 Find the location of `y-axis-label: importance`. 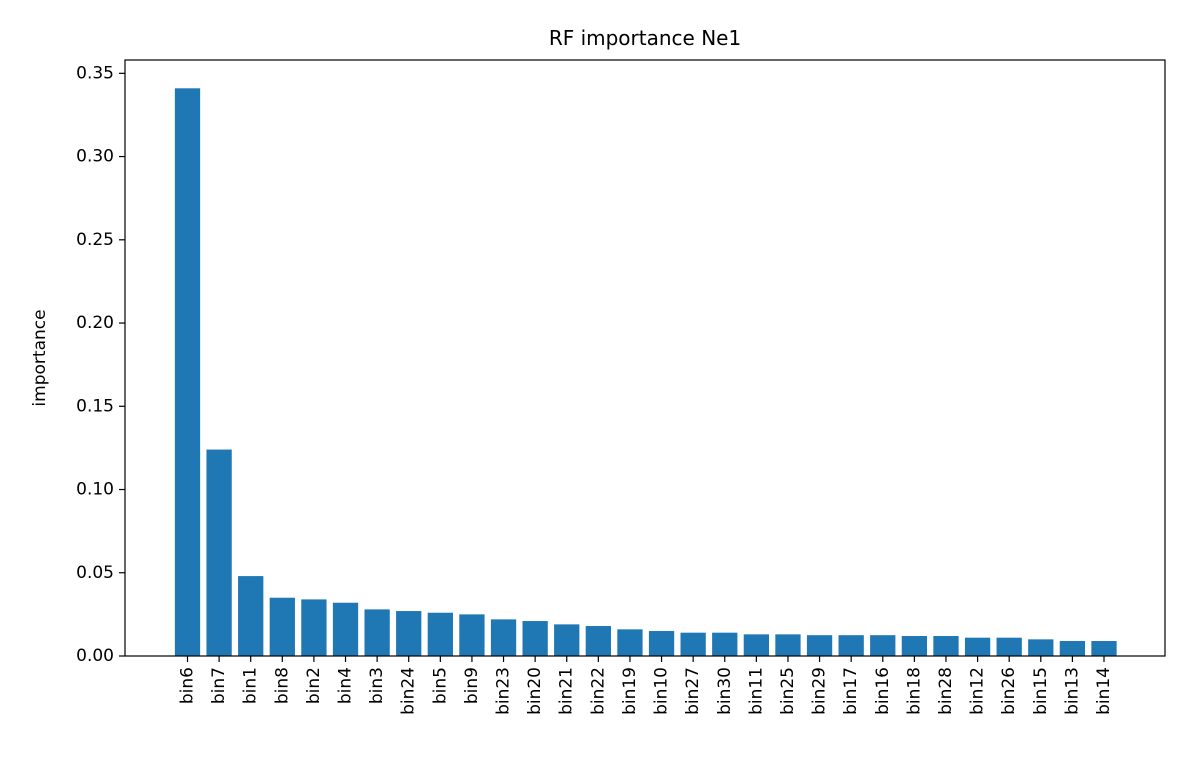

y-axis-label: importance is located at coordinates (40, 357).